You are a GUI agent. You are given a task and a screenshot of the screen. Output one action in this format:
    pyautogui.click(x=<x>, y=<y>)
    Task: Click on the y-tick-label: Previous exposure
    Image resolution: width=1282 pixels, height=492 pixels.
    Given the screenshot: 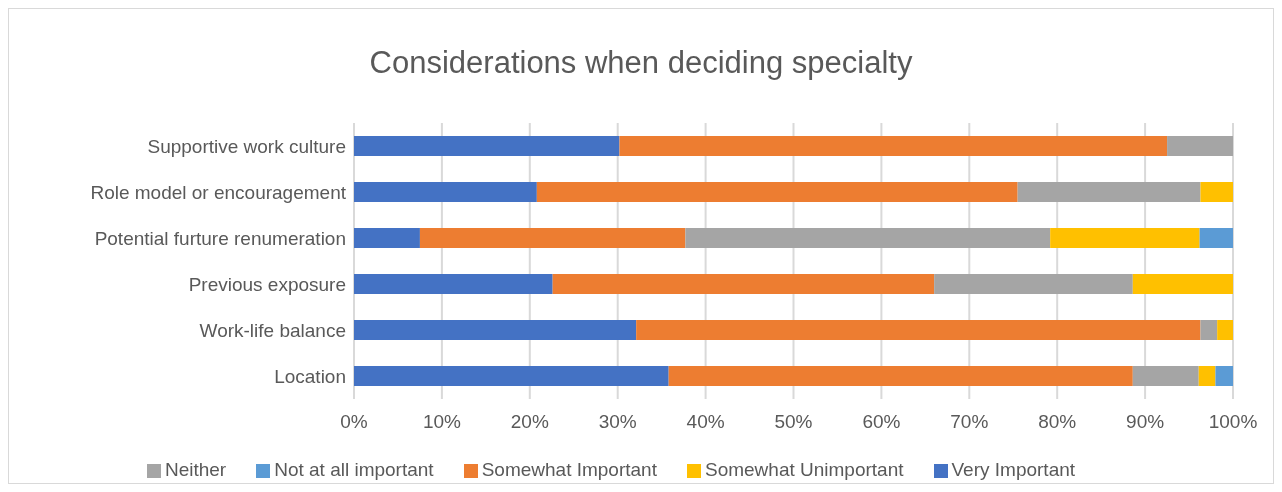 What is the action you would take?
    pyautogui.click(x=267, y=284)
    